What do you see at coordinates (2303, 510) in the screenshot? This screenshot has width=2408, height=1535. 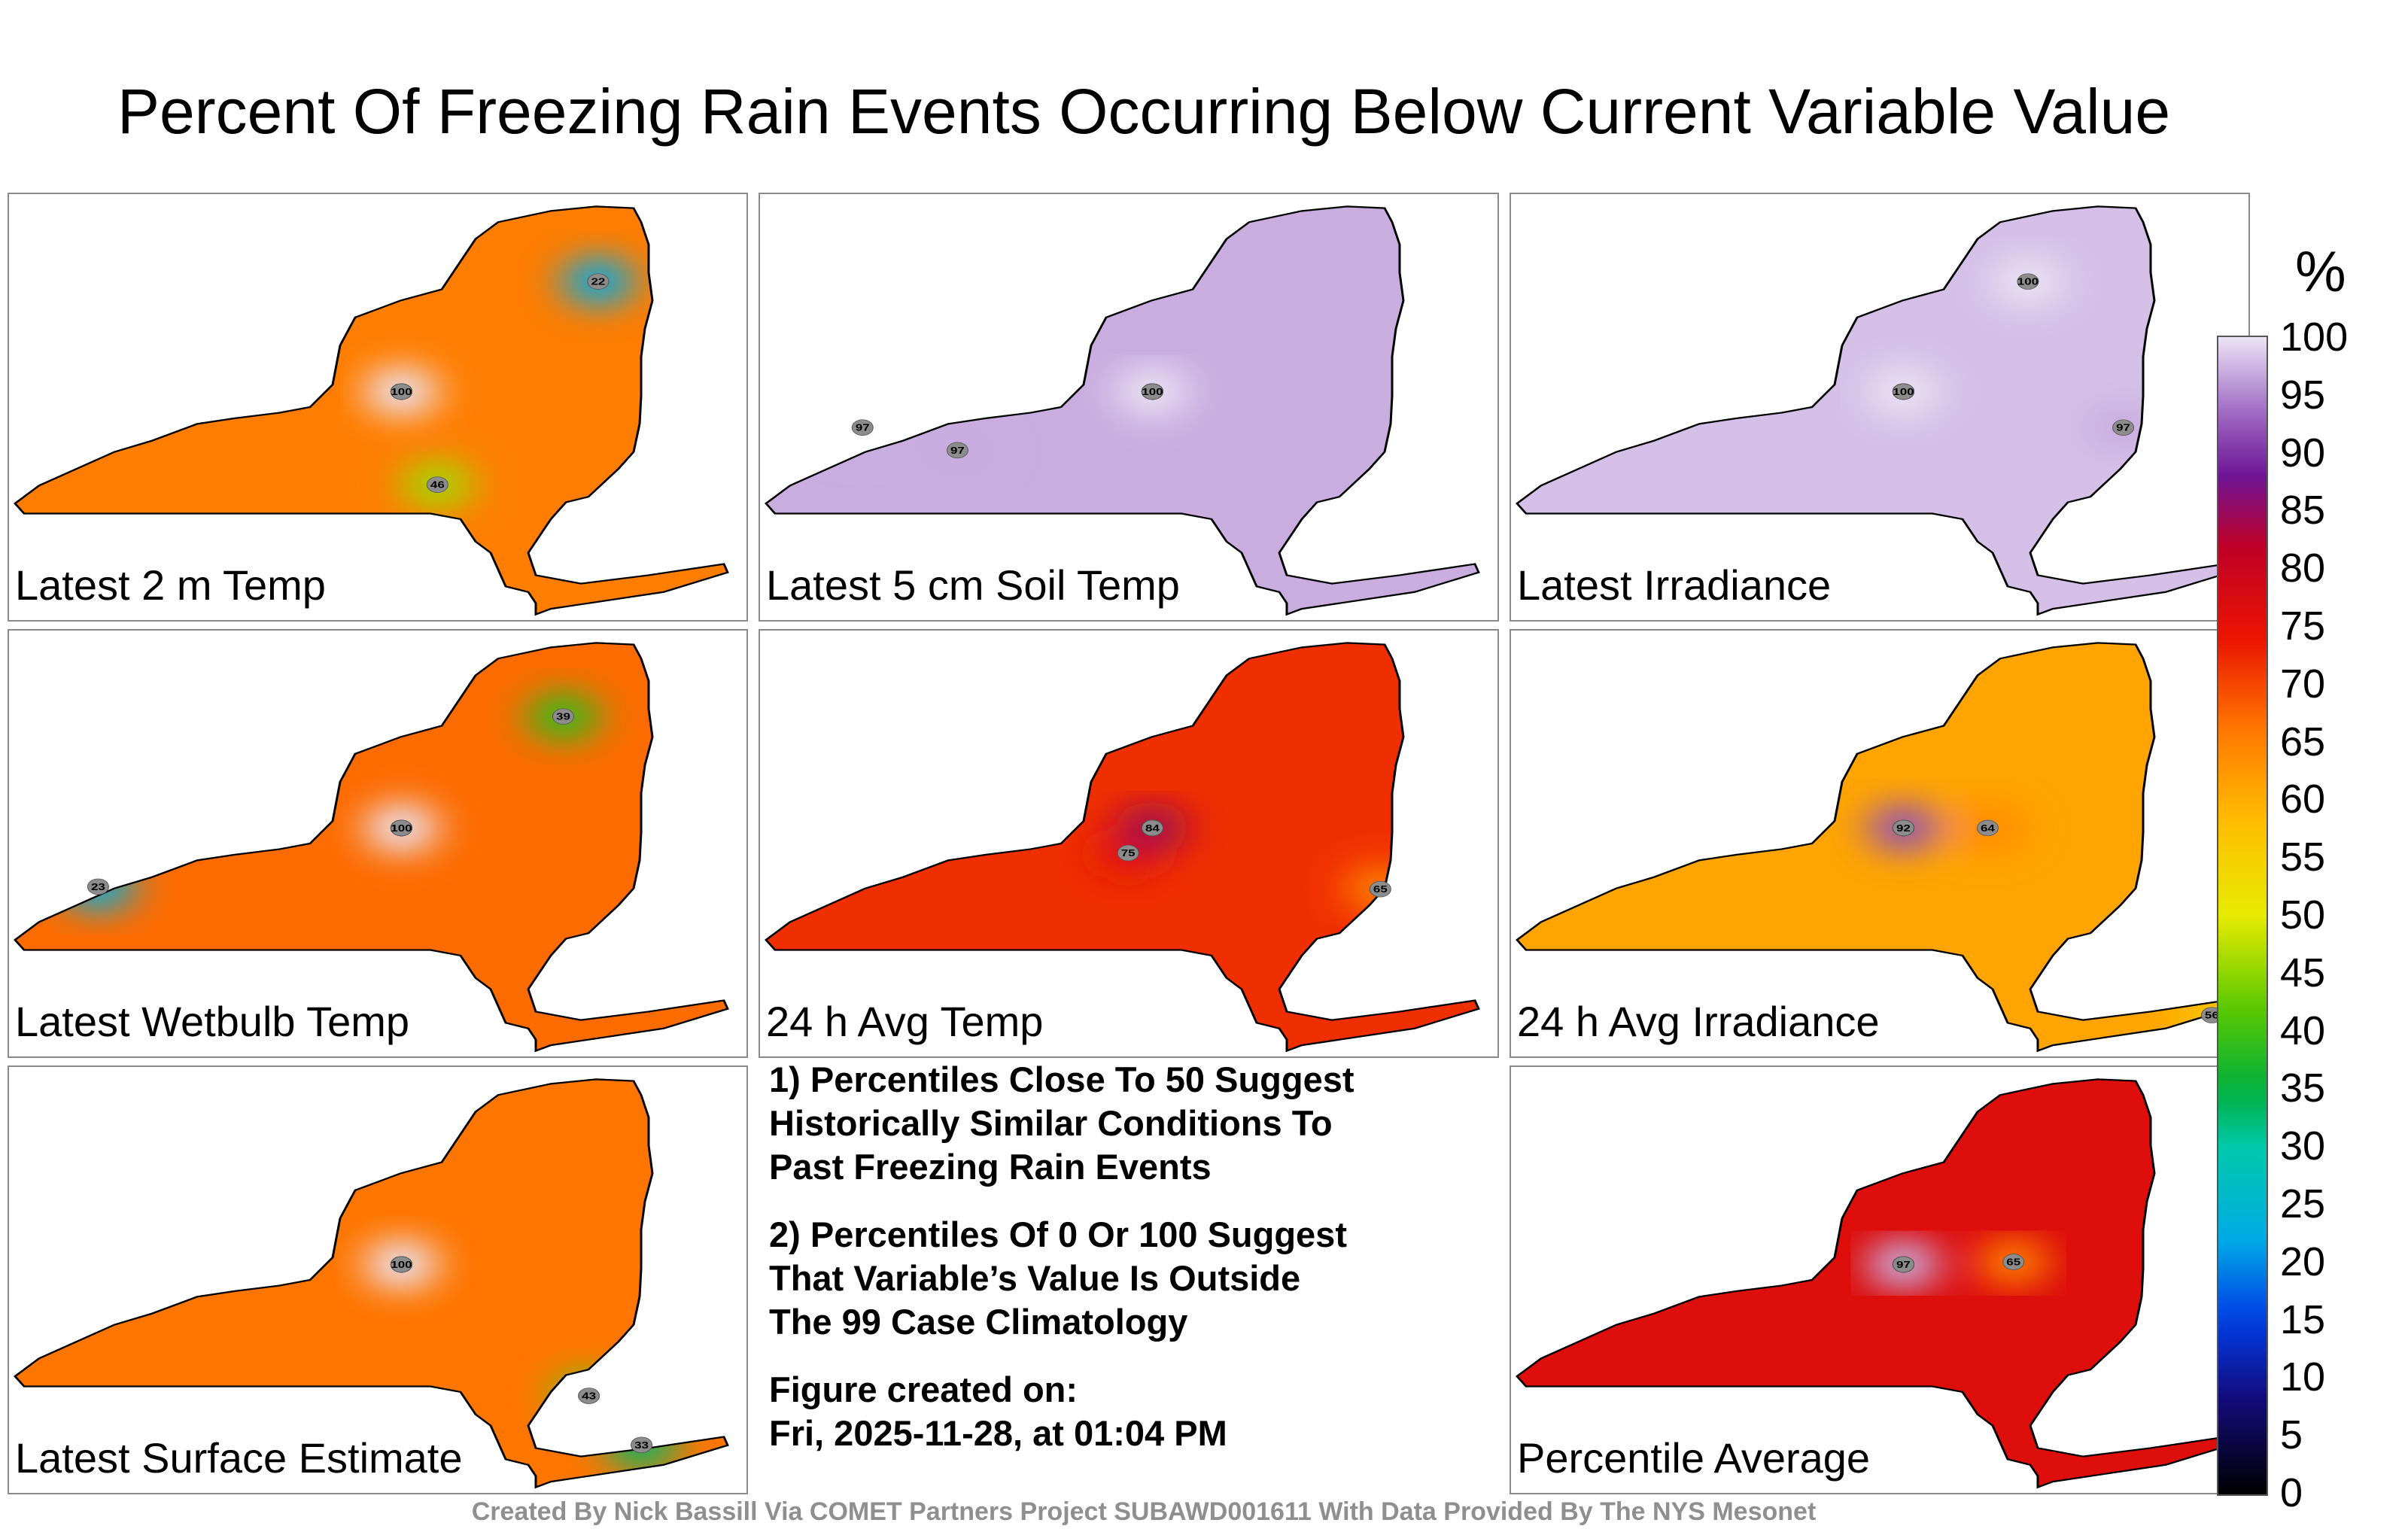 I see `colorbar-tick: 85` at bounding box center [2303, 510].